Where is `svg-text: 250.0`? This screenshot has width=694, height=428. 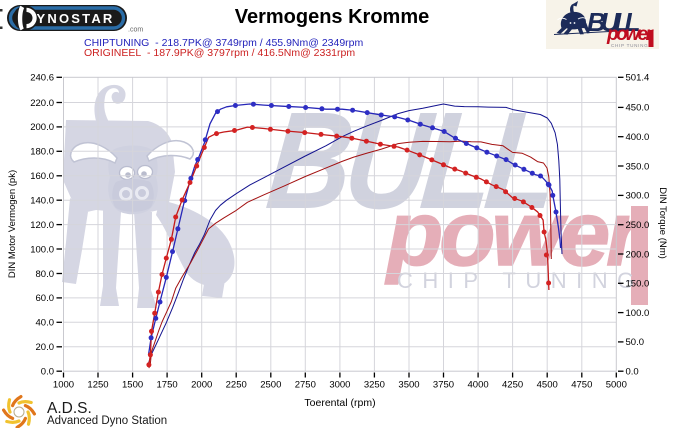
svg-text: 250.0 is located at coordinates (638, 225).